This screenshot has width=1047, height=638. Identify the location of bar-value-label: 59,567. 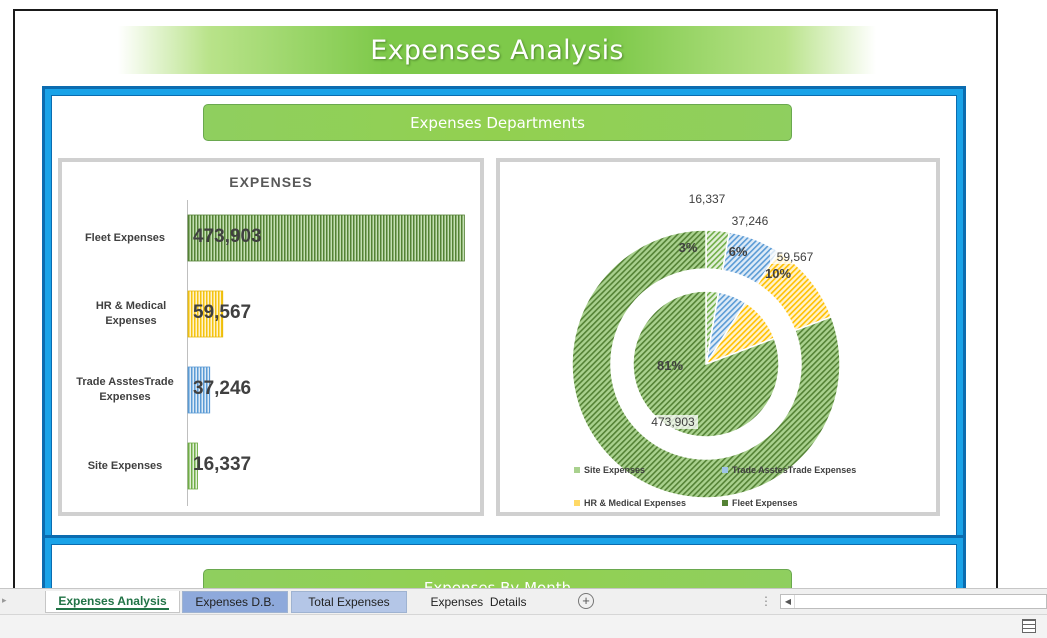
(222, 312).